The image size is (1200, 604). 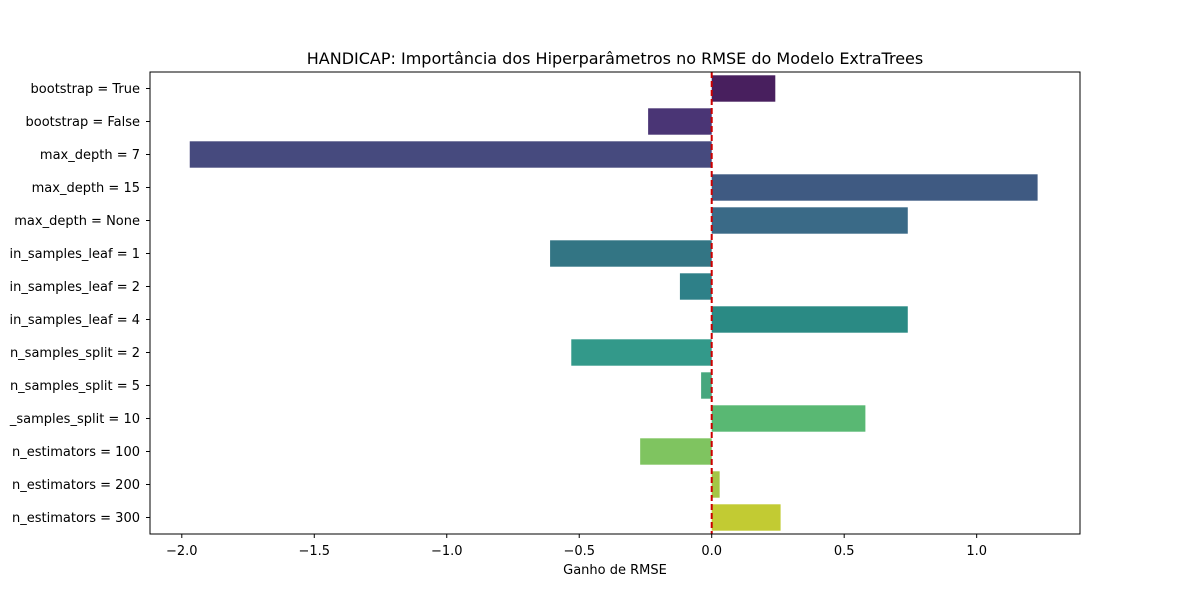 What do you see at coordinates (615, 570) in the screenshot?
I see `x-axis-label: Ganho de RMSE` at bounding box center [615, 570].